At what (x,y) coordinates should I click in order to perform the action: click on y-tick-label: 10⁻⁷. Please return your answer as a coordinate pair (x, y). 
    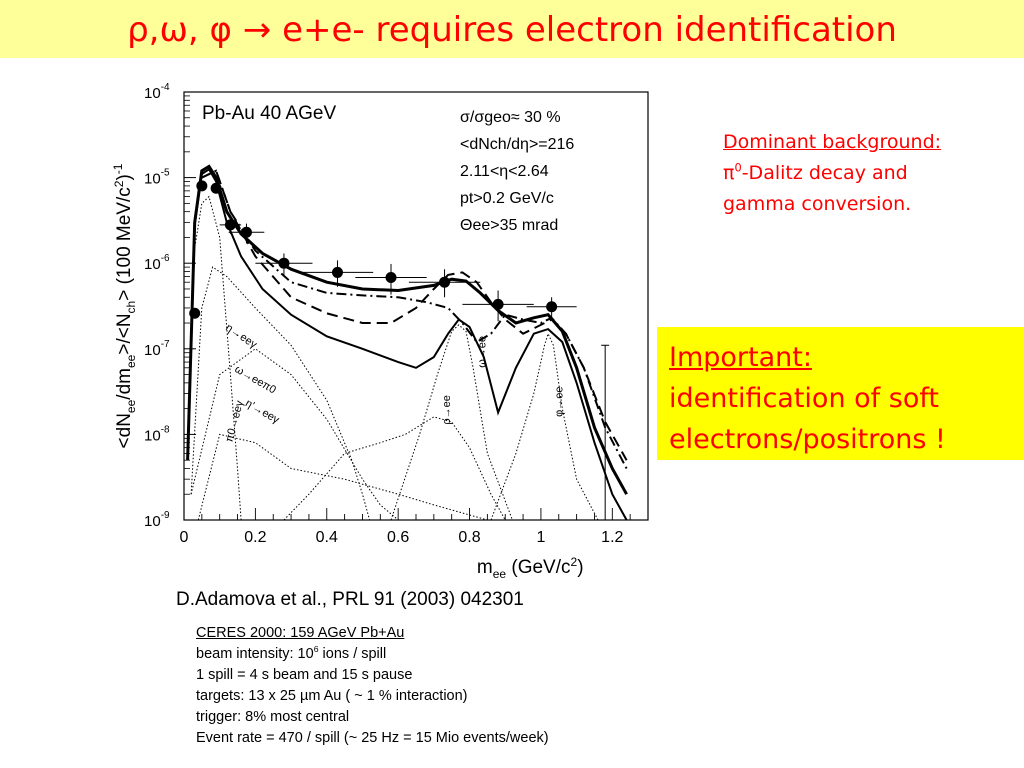
    Looking at the image, I should click on (157, 349).